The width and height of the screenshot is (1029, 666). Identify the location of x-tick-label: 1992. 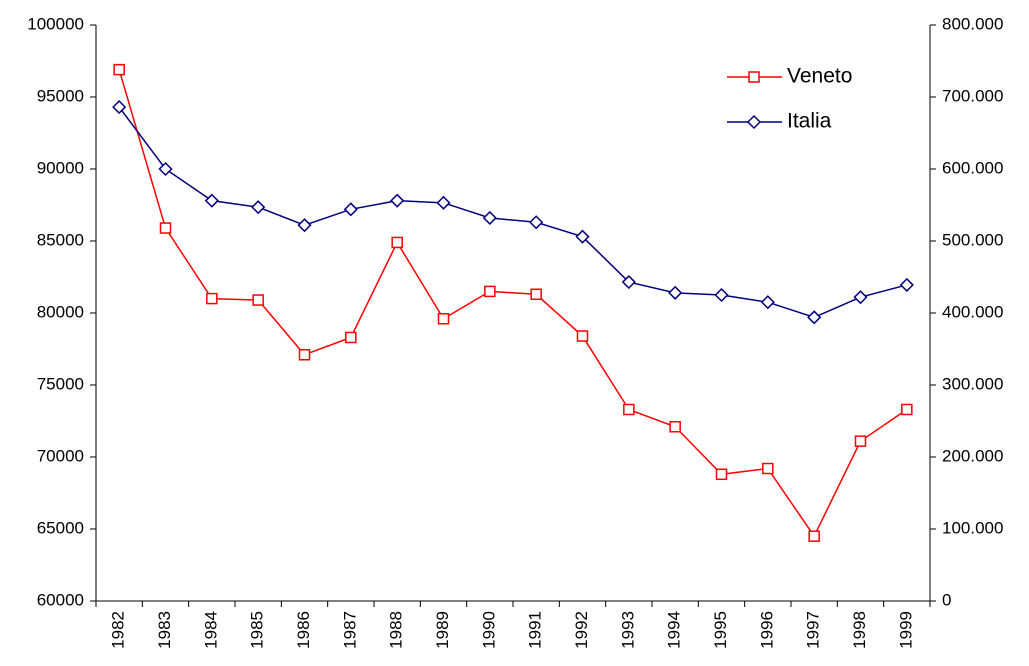
(581, 630).